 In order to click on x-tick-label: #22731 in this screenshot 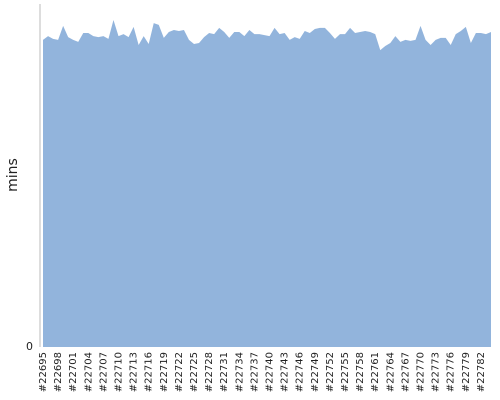, I will do `click(224, 372)`.